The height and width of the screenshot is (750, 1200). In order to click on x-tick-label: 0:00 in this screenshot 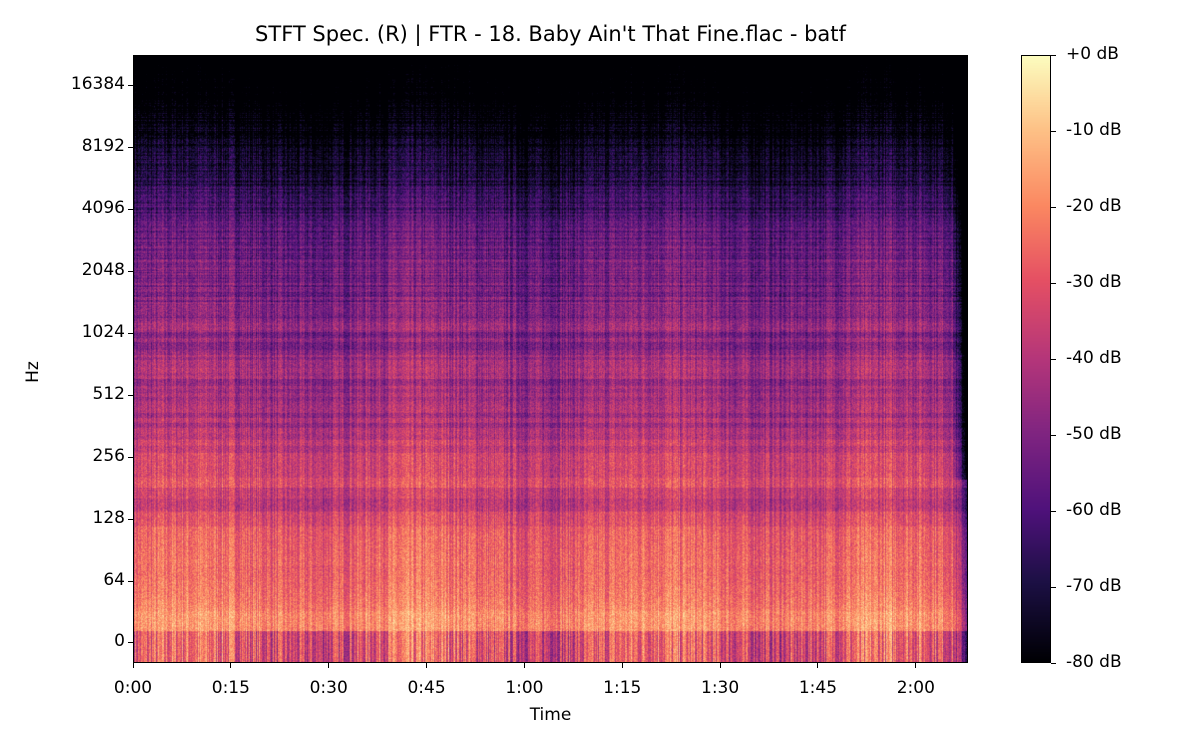, I will do `click(133, 688)`.